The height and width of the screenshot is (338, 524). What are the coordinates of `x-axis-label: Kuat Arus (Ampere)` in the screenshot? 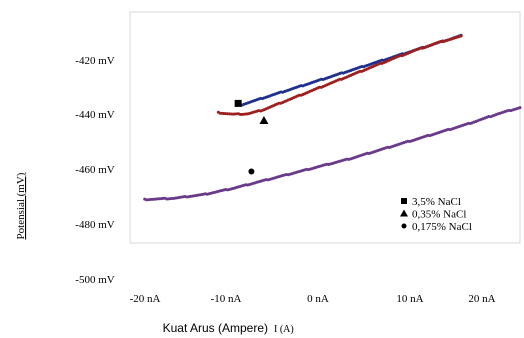 It's located at (215, 328).